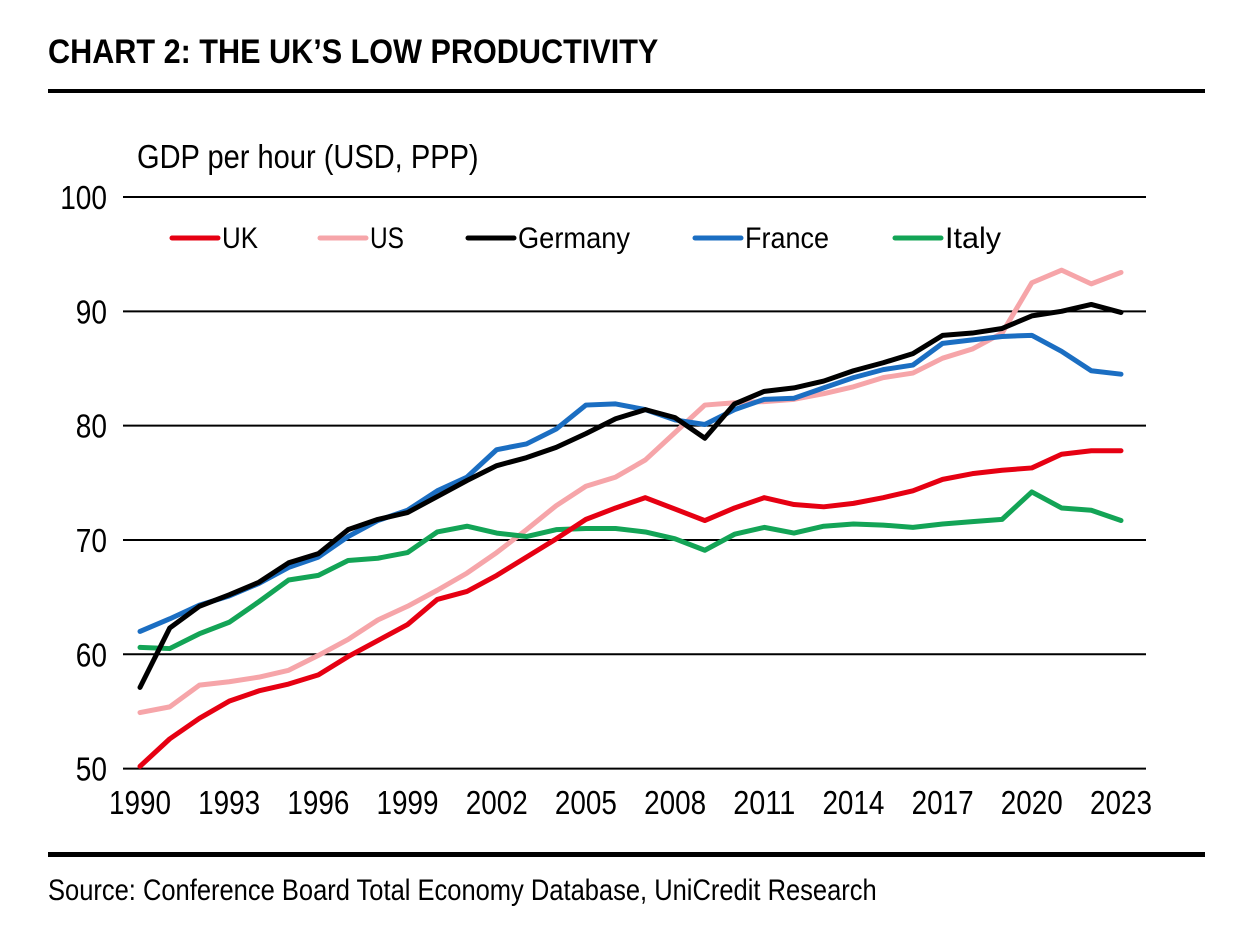 The image size is (1250, 934). Describe the element at coordinates (764, 802) in the screenshot. I see `x-tick-label-2011: 2011` at that location.